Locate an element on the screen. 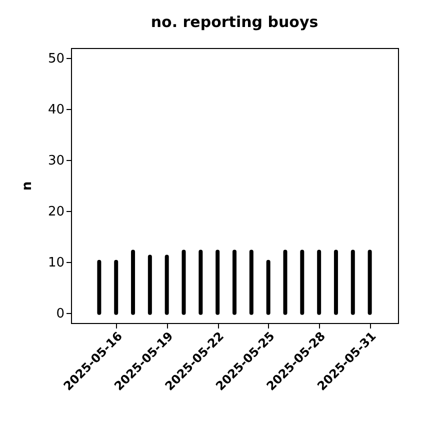 This screenshot has height=440, width=440. y-tick-label: 10 is located at coordinates (56, 262).